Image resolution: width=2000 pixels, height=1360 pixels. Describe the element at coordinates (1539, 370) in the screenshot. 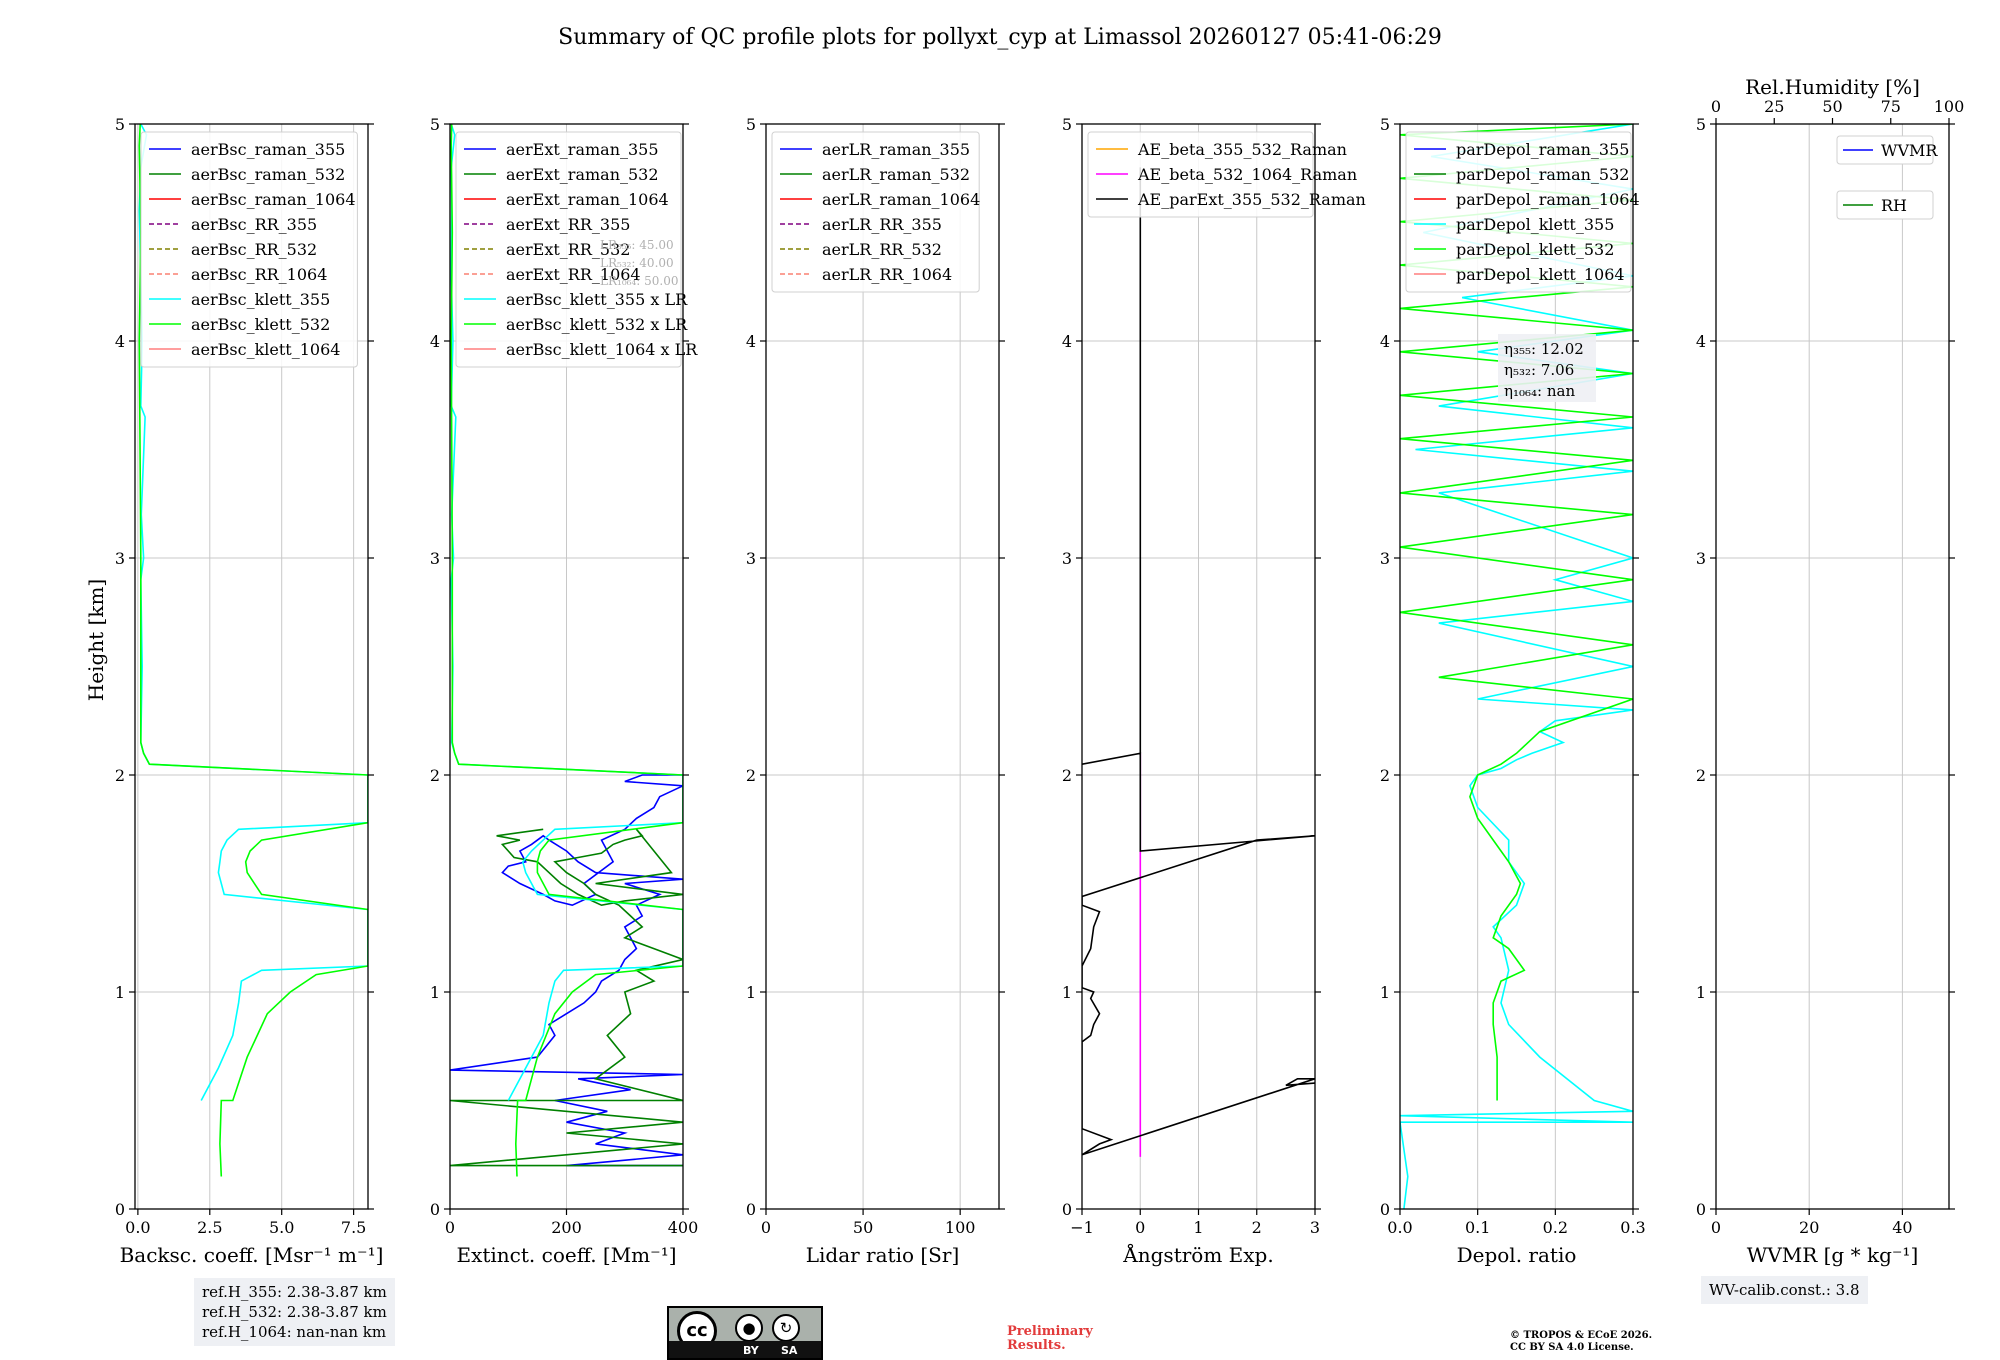

I see `eta-label: η₅₃₂: 7.06` at that location.